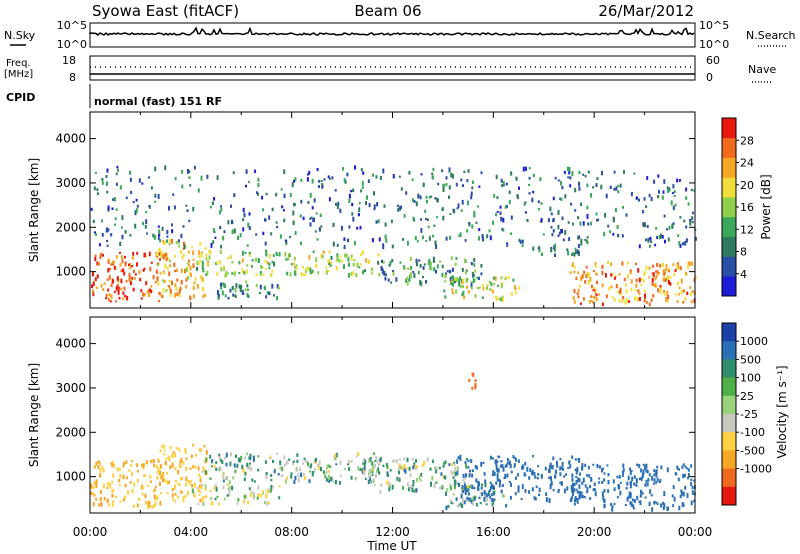 This screenshot has width=800, height=554. I want to click on nsearch-tick-top: 10^5, so click(714, 25).